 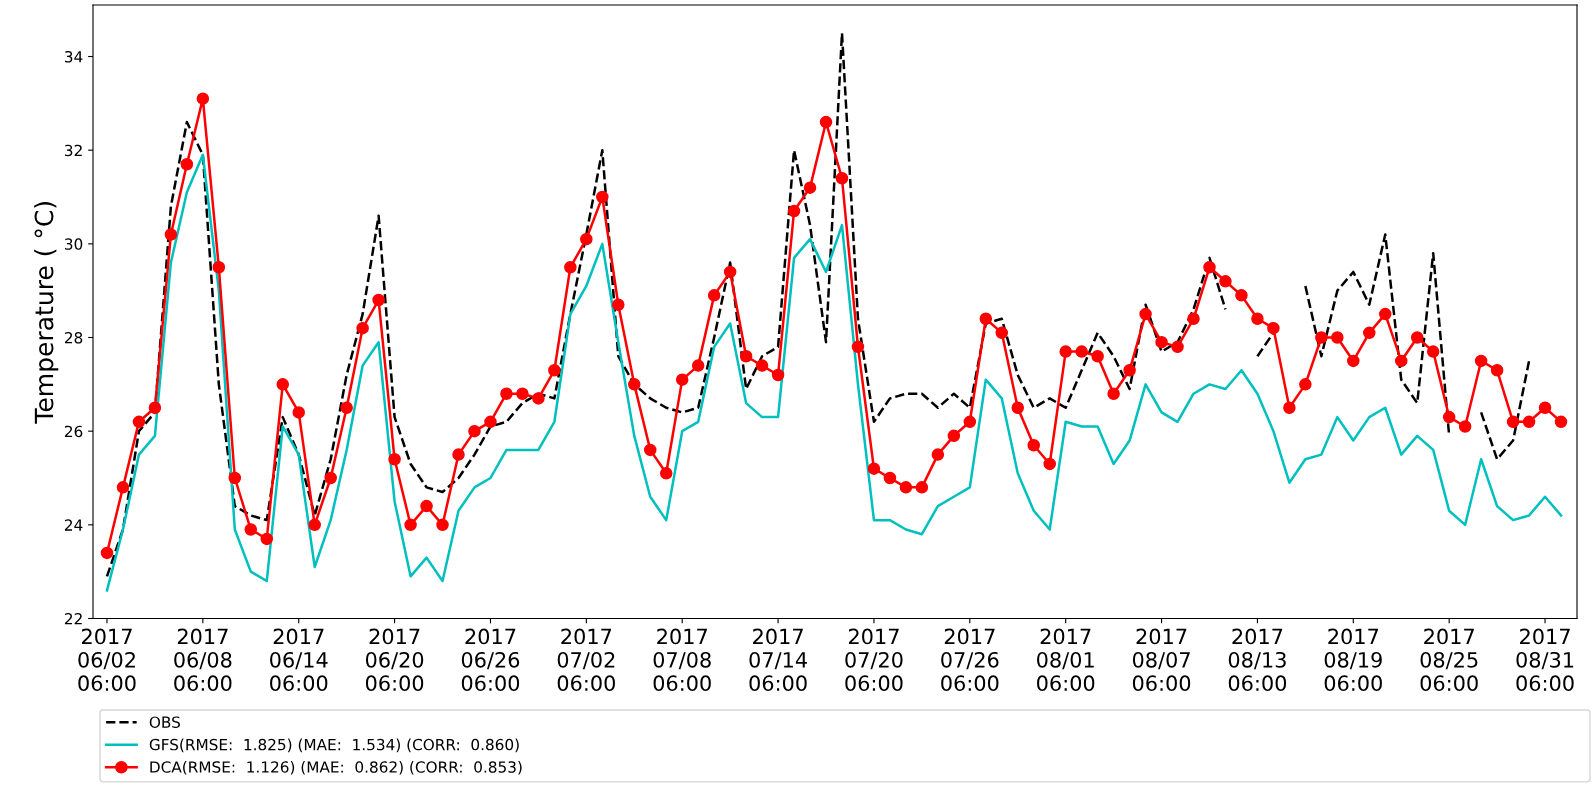 What do you see at coordinates (1353, 660) in the screenshot?
I see `x-tick-label: 2017 08/19 06:00` at bounding box center [1353, 660].